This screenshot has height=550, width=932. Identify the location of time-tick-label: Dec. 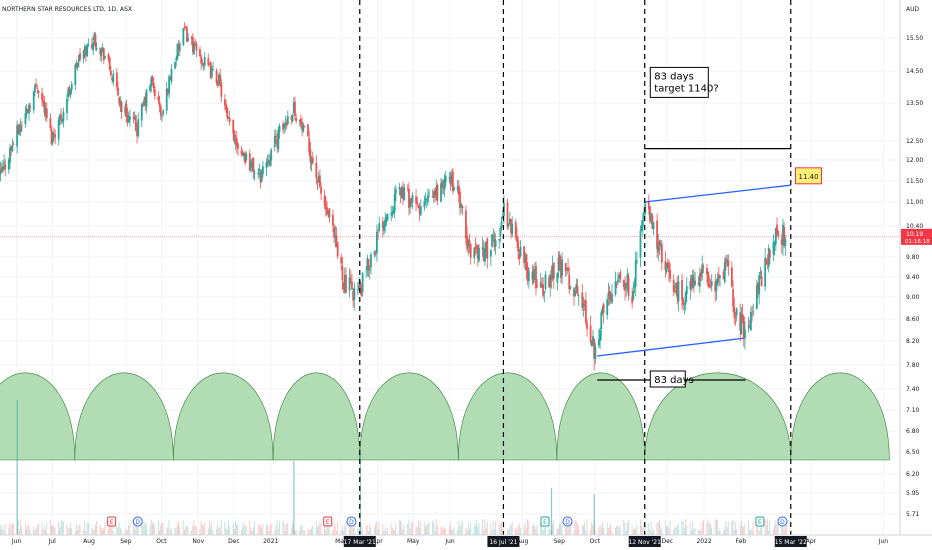
(667, 541).